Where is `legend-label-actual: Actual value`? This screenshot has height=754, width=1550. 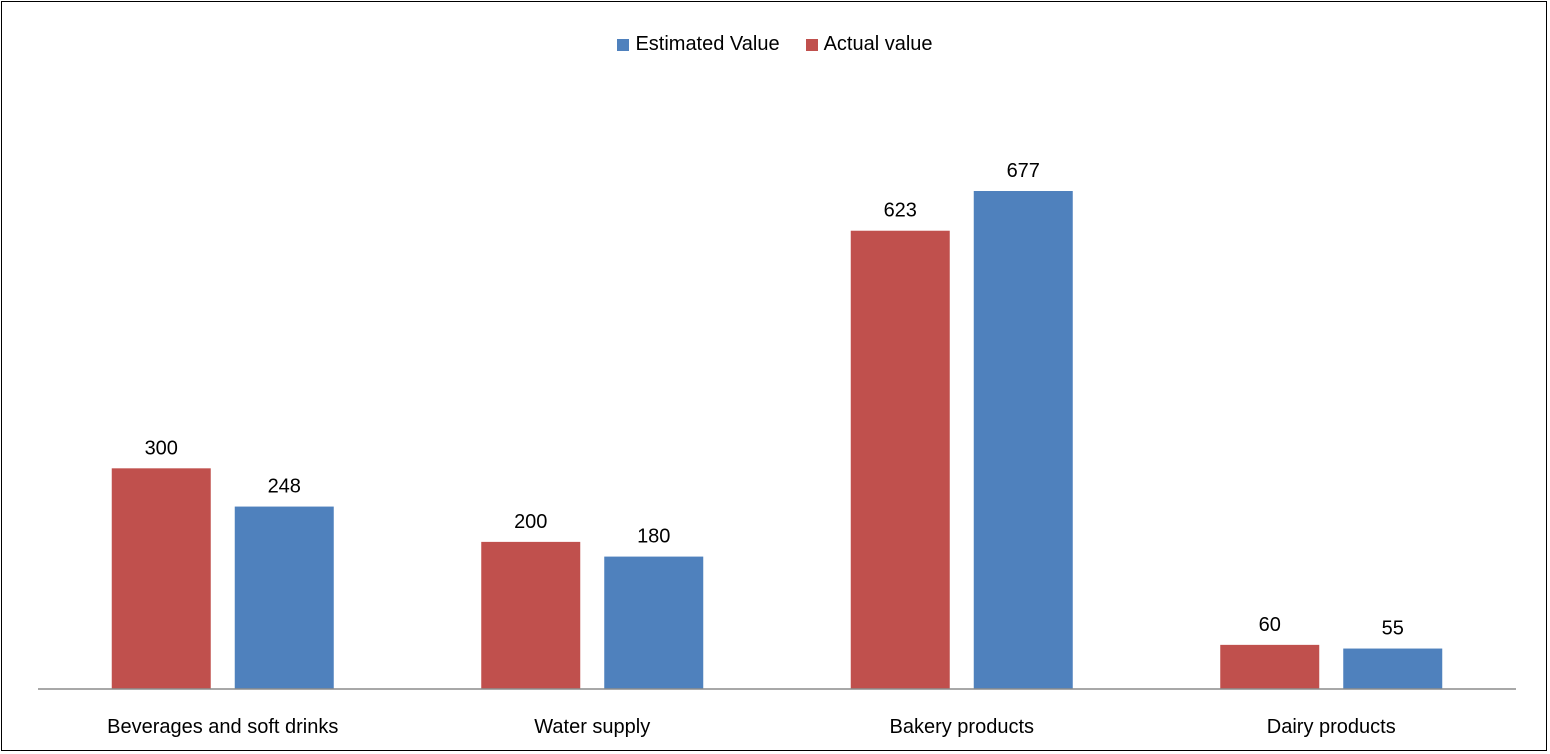
legend-label-actual: Actual value is located at coordinates (878, 44).